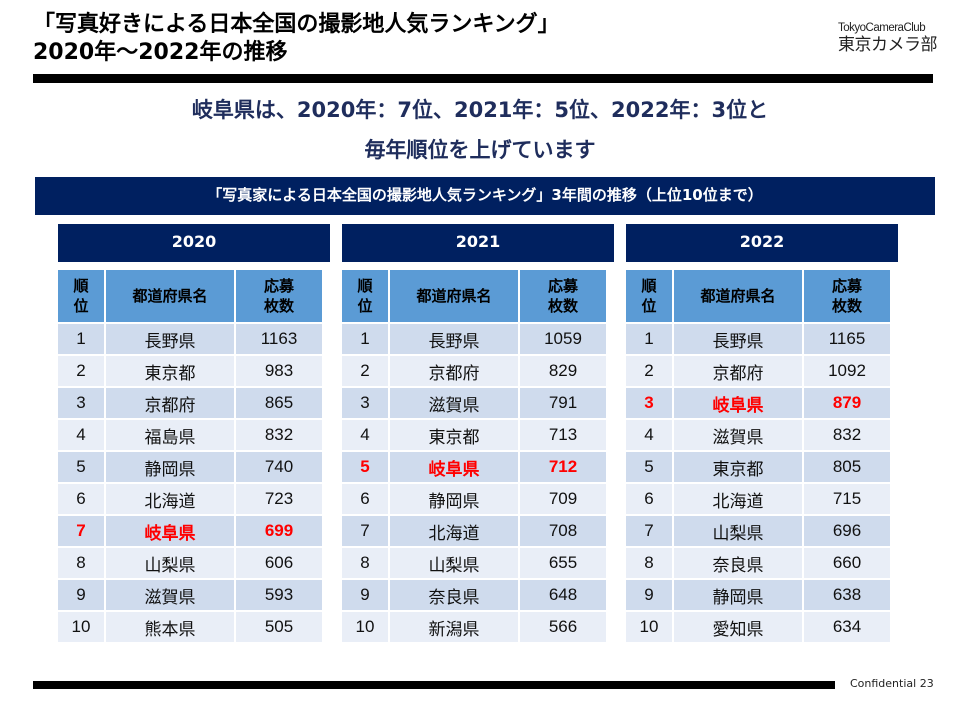 This screenshot has width=960, height=720. I want to click on table-row: 4 滋賀県 832, so click(758, 435).